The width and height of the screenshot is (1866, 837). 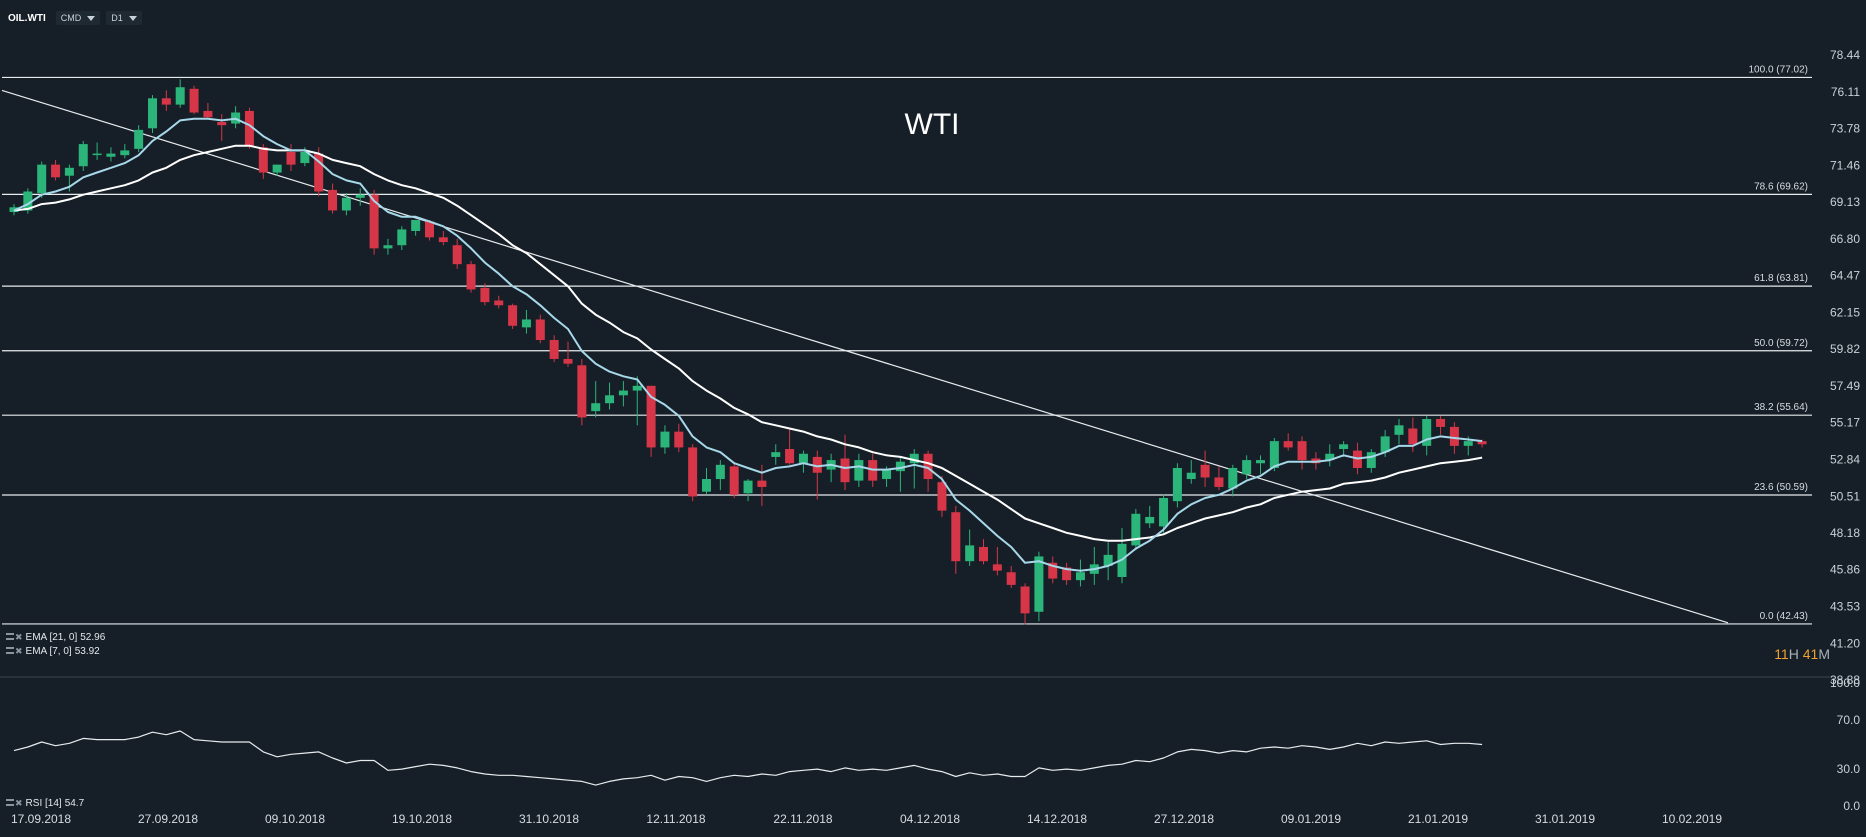 I want to click on ema7-value: 53.92, so click(x=87, y=651).